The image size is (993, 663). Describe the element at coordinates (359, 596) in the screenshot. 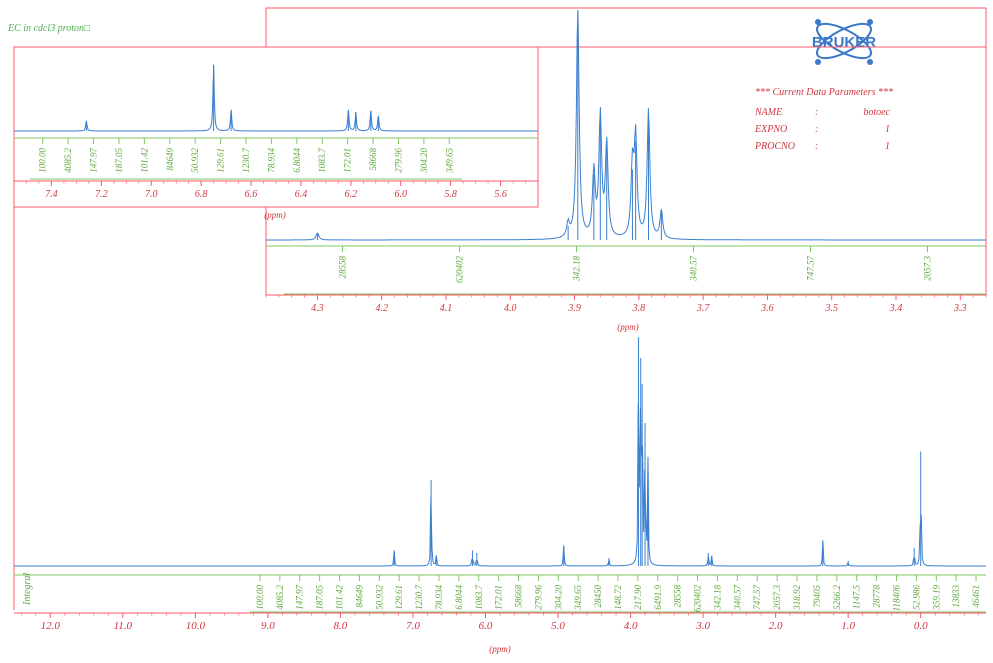

I see `main-integral-label-5: 84649` at that location.